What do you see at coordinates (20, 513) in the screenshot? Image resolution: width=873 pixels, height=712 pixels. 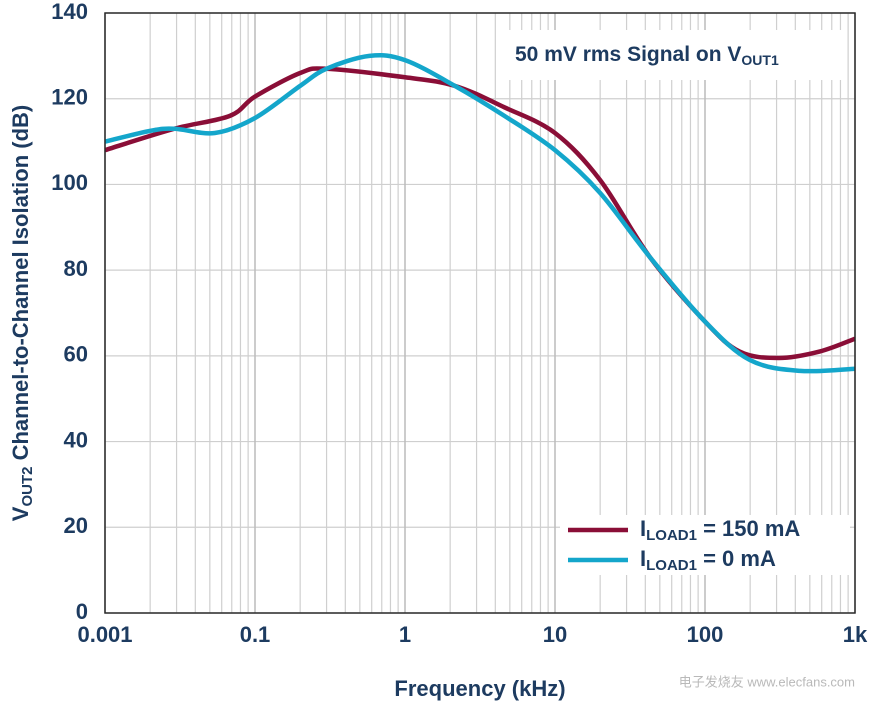 I see `y-label-main: V` at bounding box center [20, 513].